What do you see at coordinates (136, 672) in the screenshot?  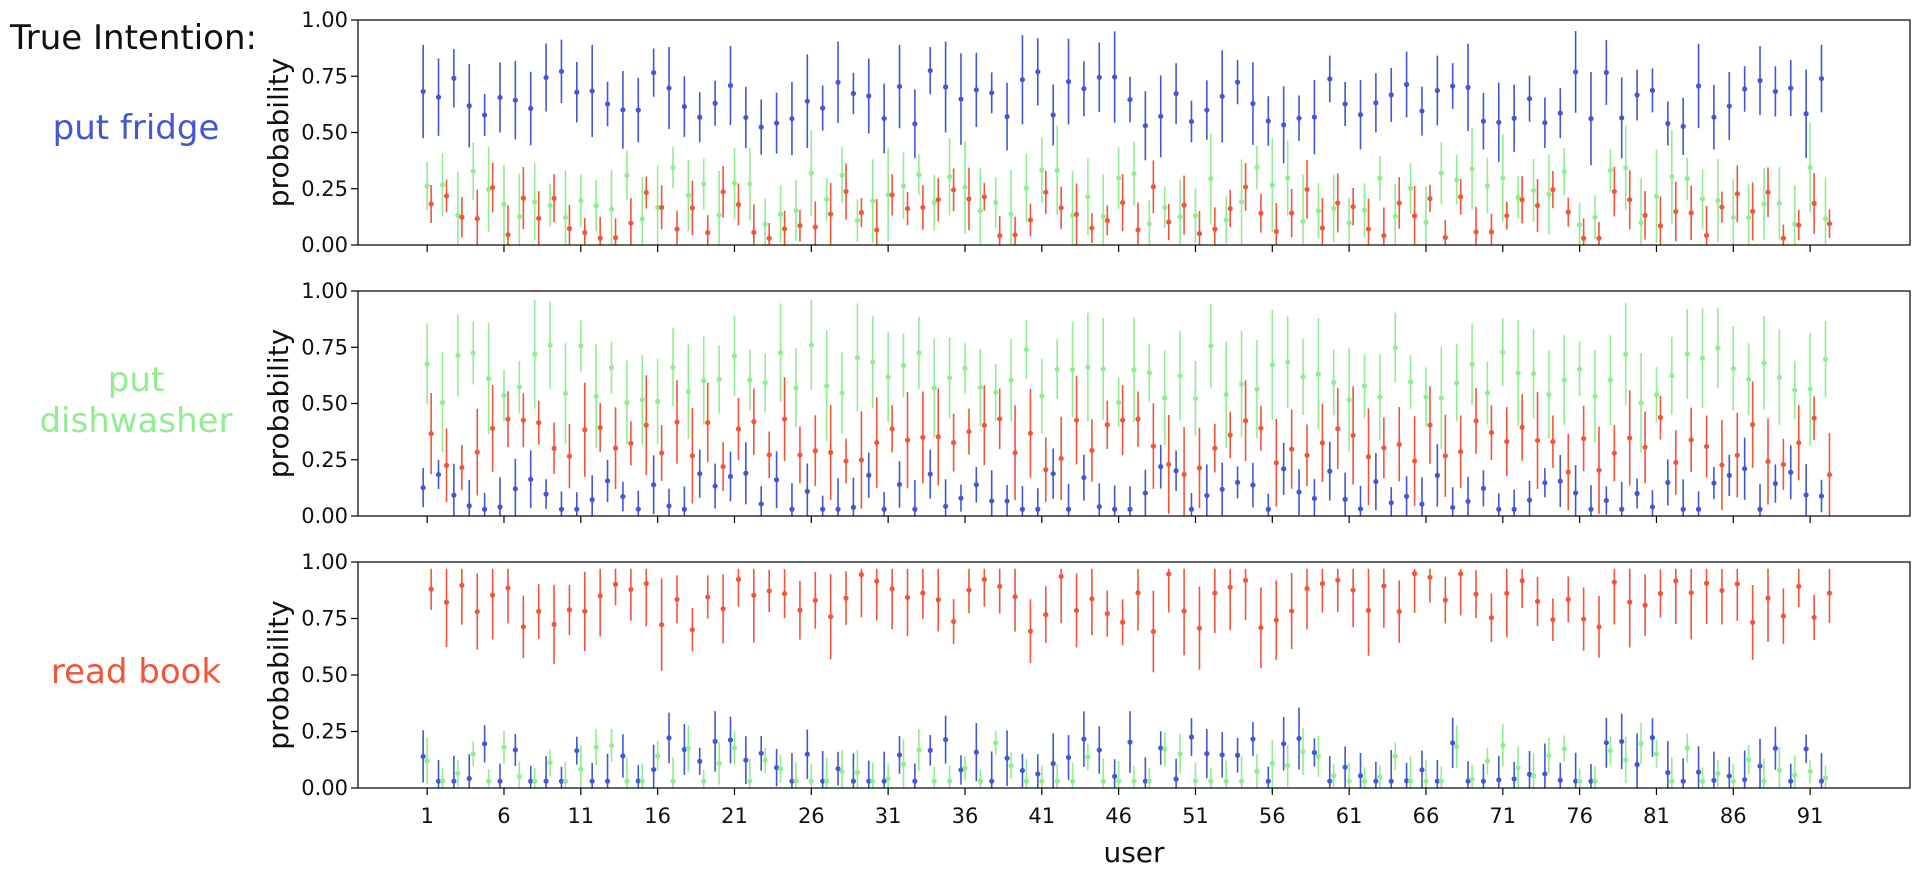 I see `row-label-read-book: read book` at bounding box center [136, 672].